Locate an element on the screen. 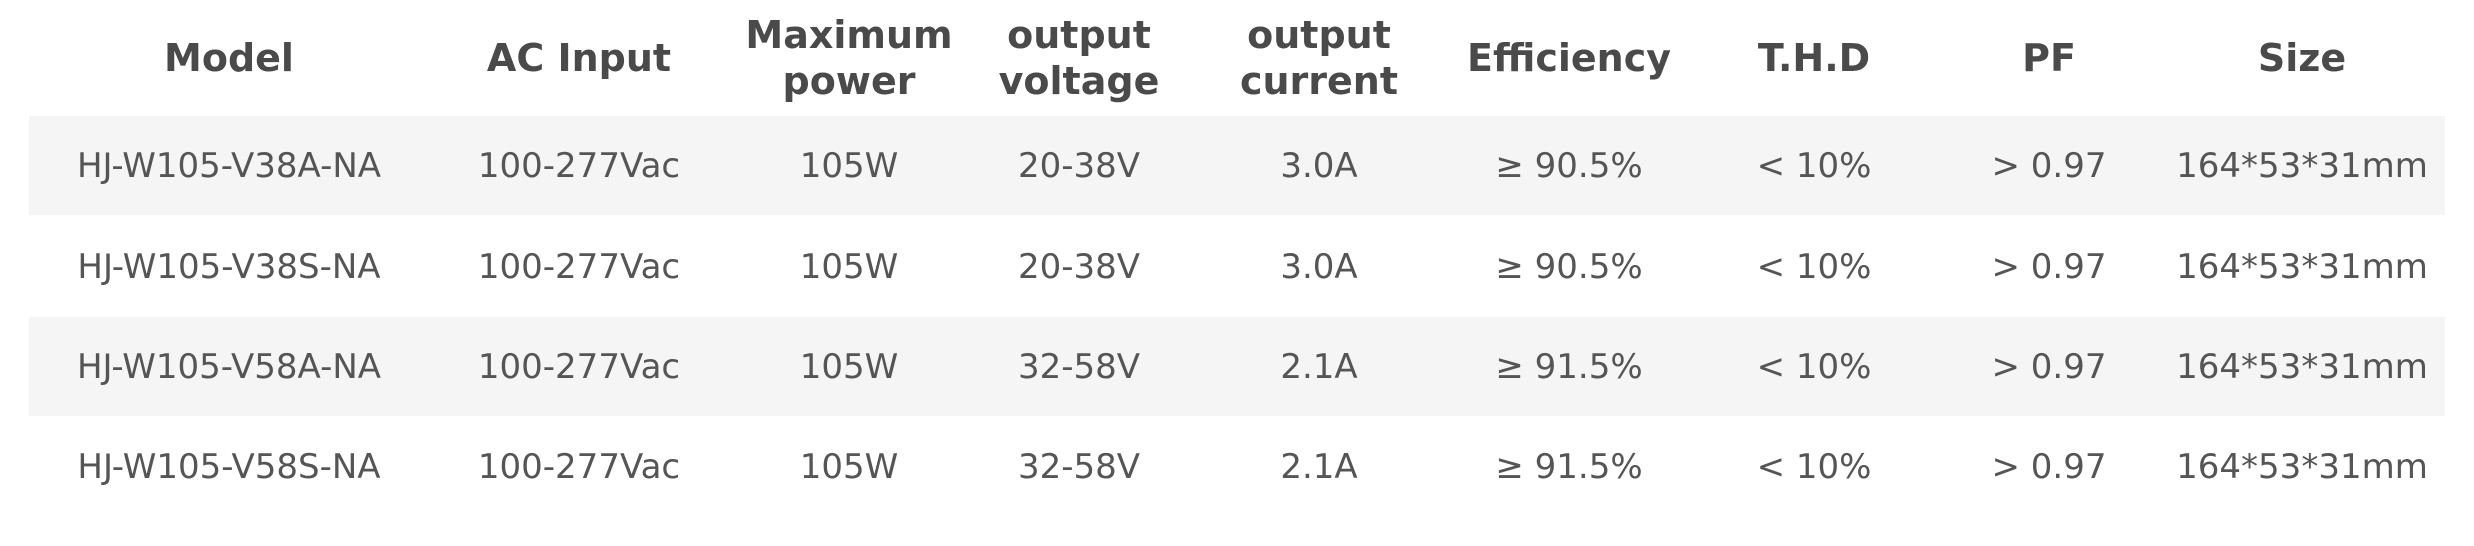  header-model: Model is located at coordinates (229, 58).